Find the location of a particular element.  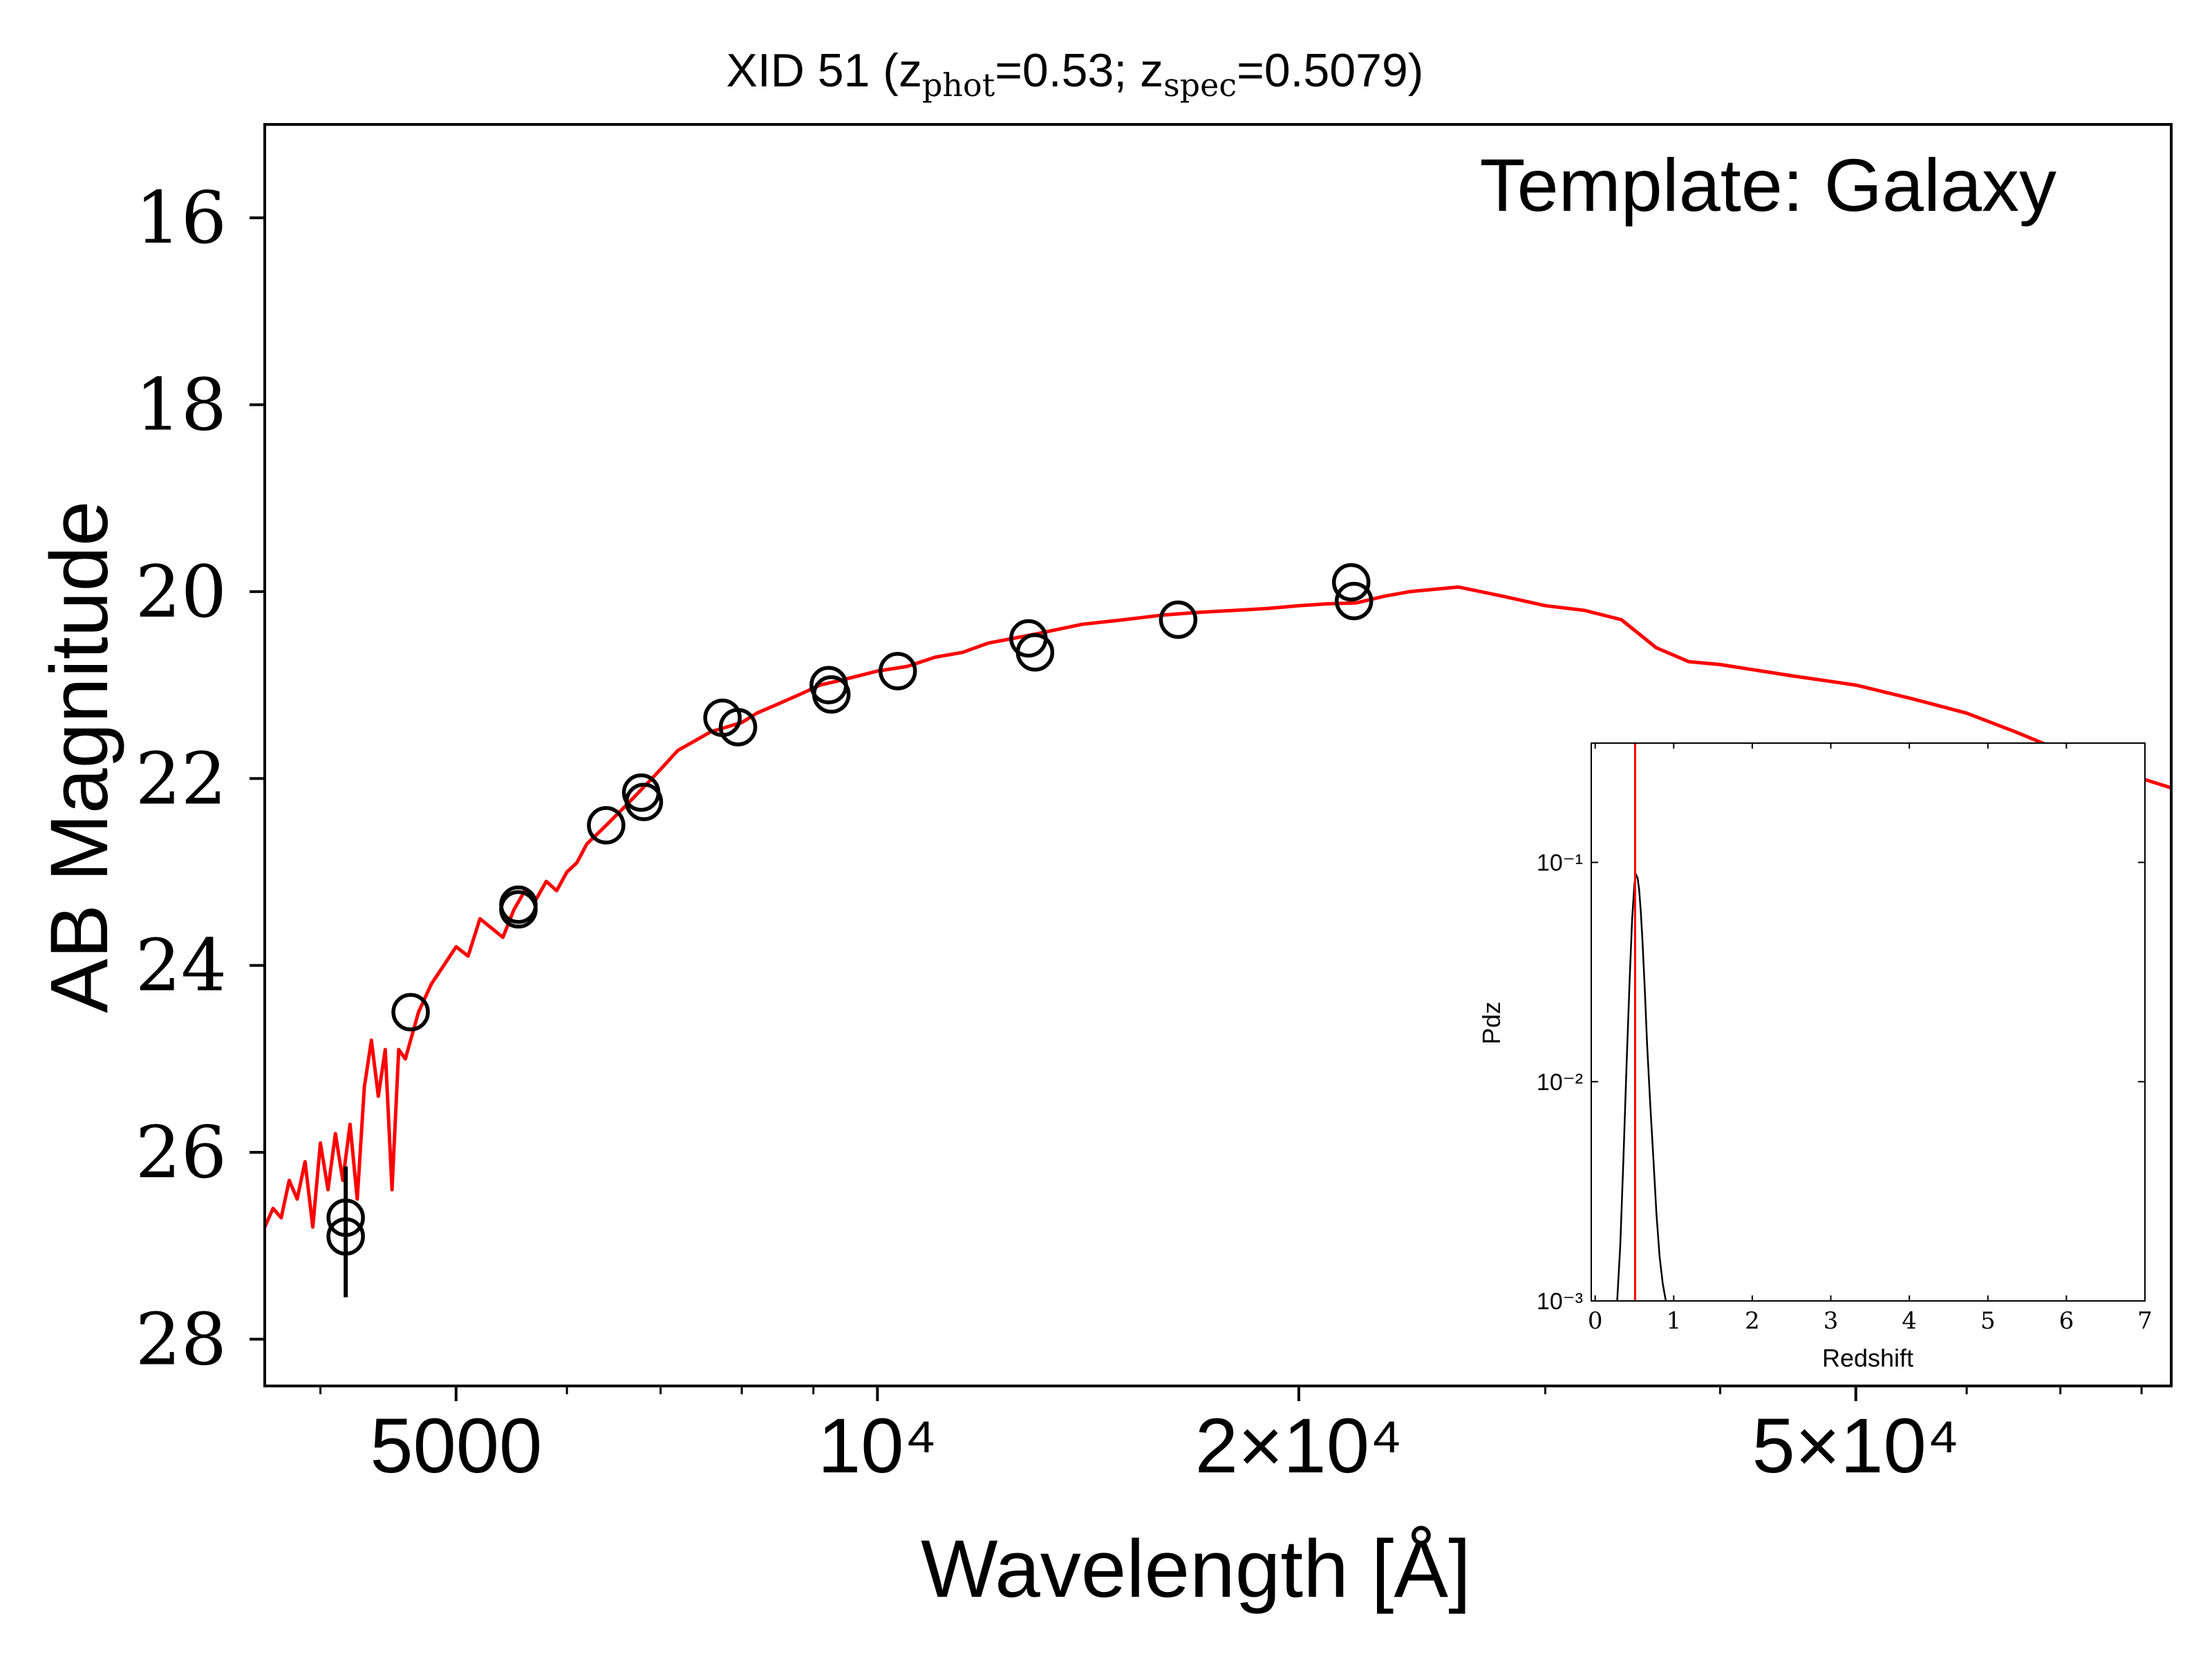

inset-y-axis-label: Pdz is located at coordinates (1492, 1023).